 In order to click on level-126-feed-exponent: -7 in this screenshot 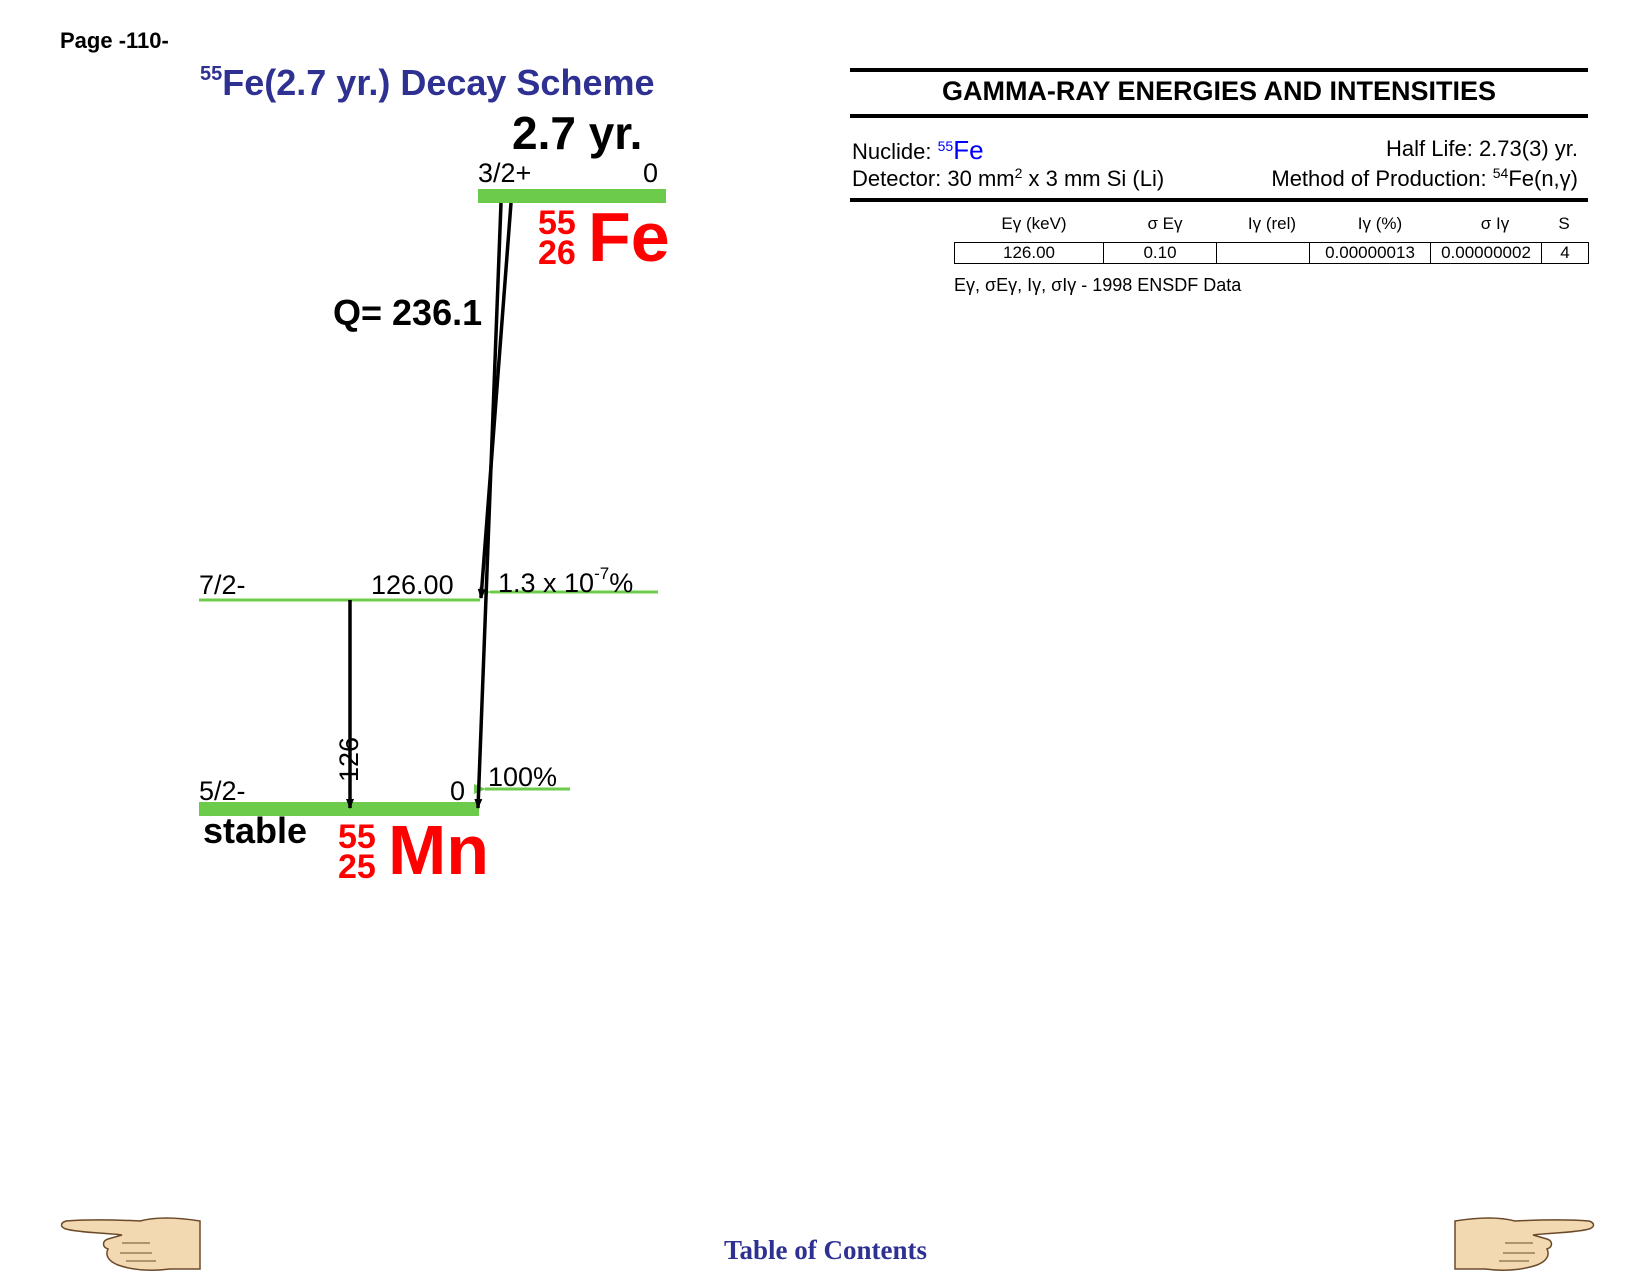, I will do `click(602, 573)`.